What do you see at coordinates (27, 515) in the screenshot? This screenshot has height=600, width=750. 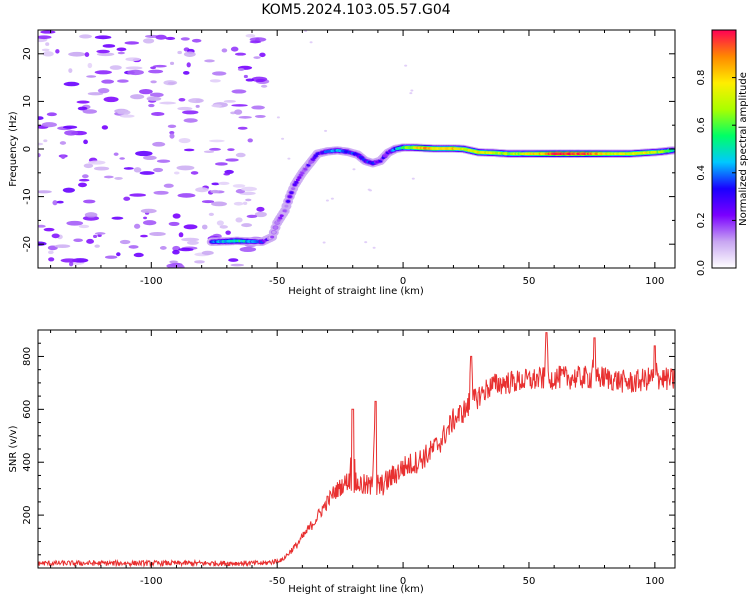 I see `snr-y-tick-label-0: 200` at bounding box center [27, 515].